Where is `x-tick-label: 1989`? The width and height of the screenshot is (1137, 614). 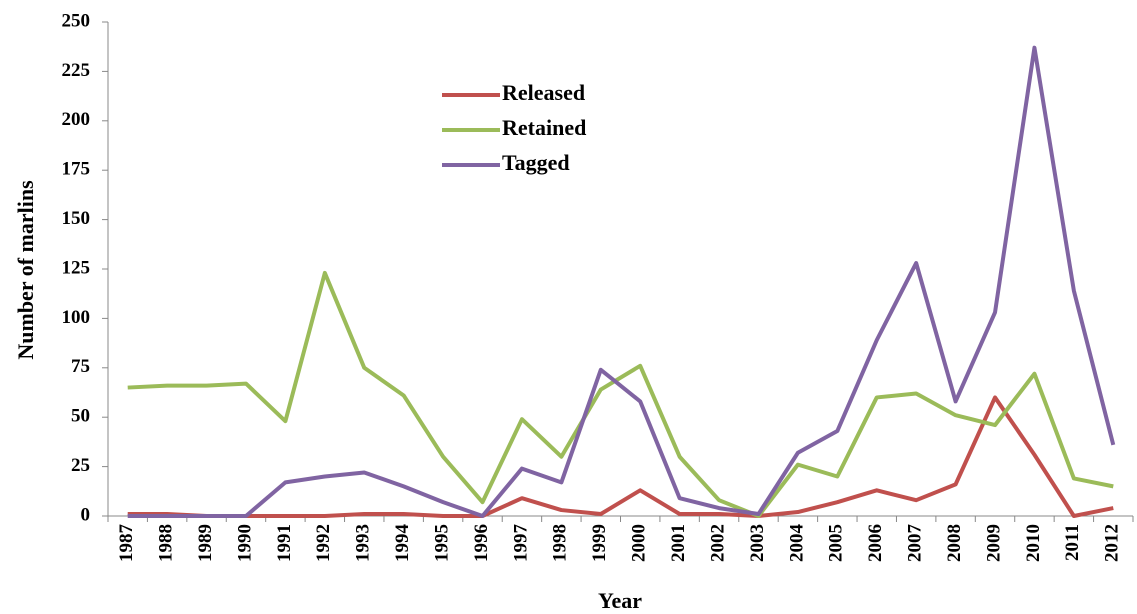
x-tick-label: 1989 is located at coordinates (205, 543).